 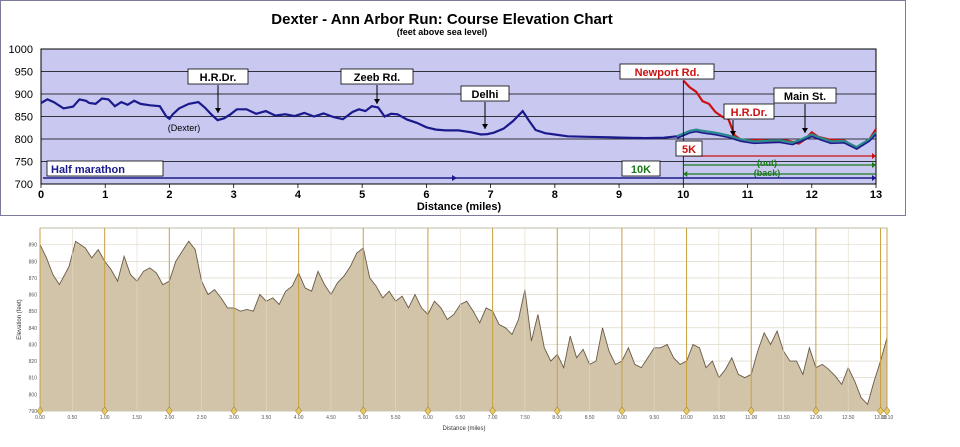 What do you see at coordinates (683, 195) in the screenshot?
I see `x-tick-label: 10` at bounding box center [683, 195].